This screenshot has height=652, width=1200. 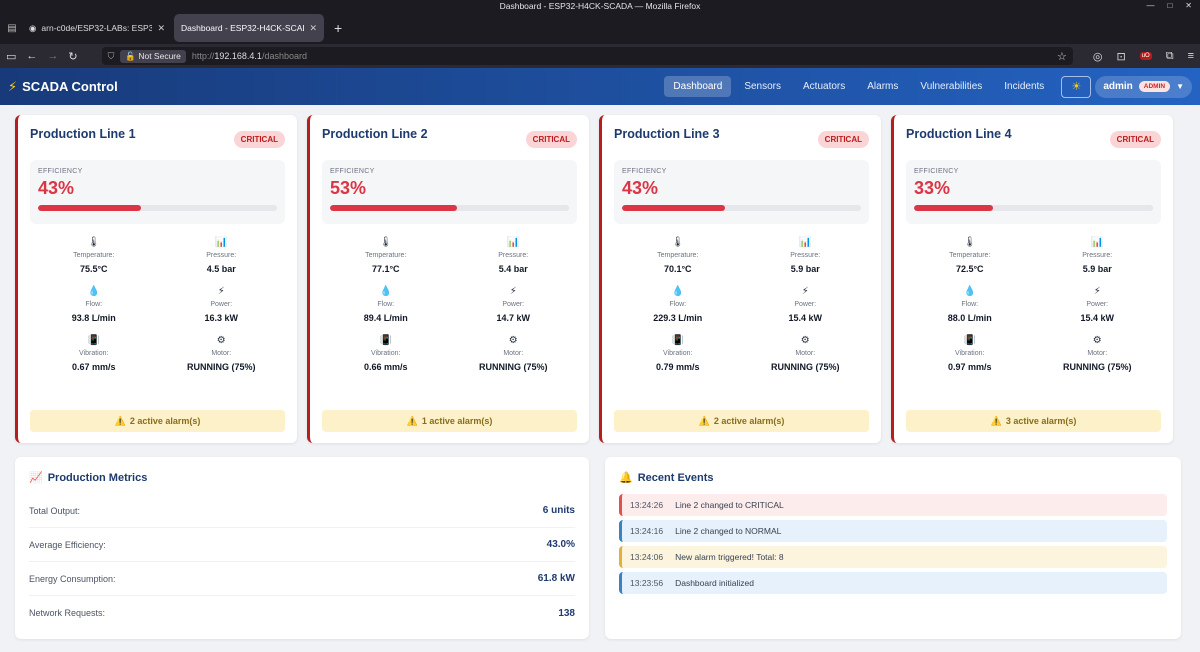 I want to click on warning-icon: ⚠️, so click(x=996, y=420).